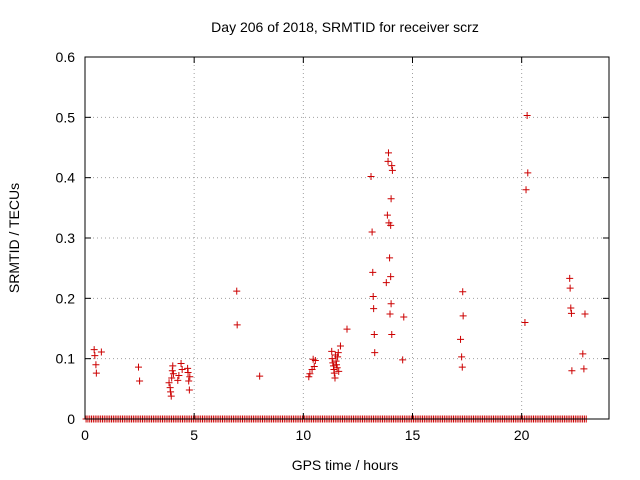 The image size is (640, 480). What do you see at coordinates (66, 298) in the screenshot?
I see `y-tick-label: 0.2` at bounding box center [66, 298].